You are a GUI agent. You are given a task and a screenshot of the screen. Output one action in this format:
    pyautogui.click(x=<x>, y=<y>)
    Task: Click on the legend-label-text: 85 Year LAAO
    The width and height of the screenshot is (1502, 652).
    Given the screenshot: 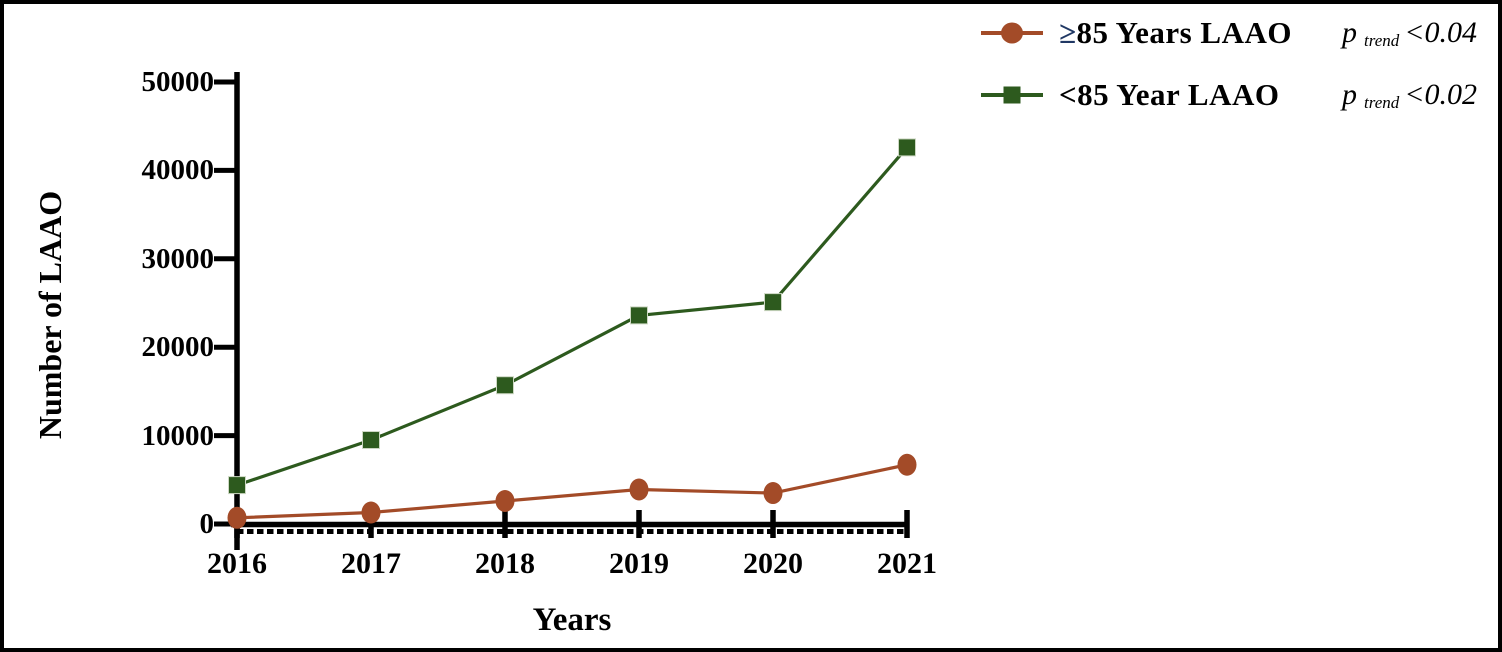 What is the action you would take?
    pyautogui.click(x=1178, y=94)
    